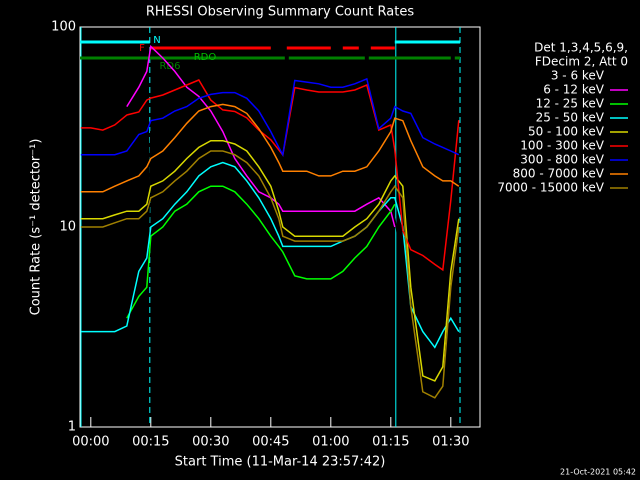  I want to click on x-tick-label: 01:15, so click(390, 442).